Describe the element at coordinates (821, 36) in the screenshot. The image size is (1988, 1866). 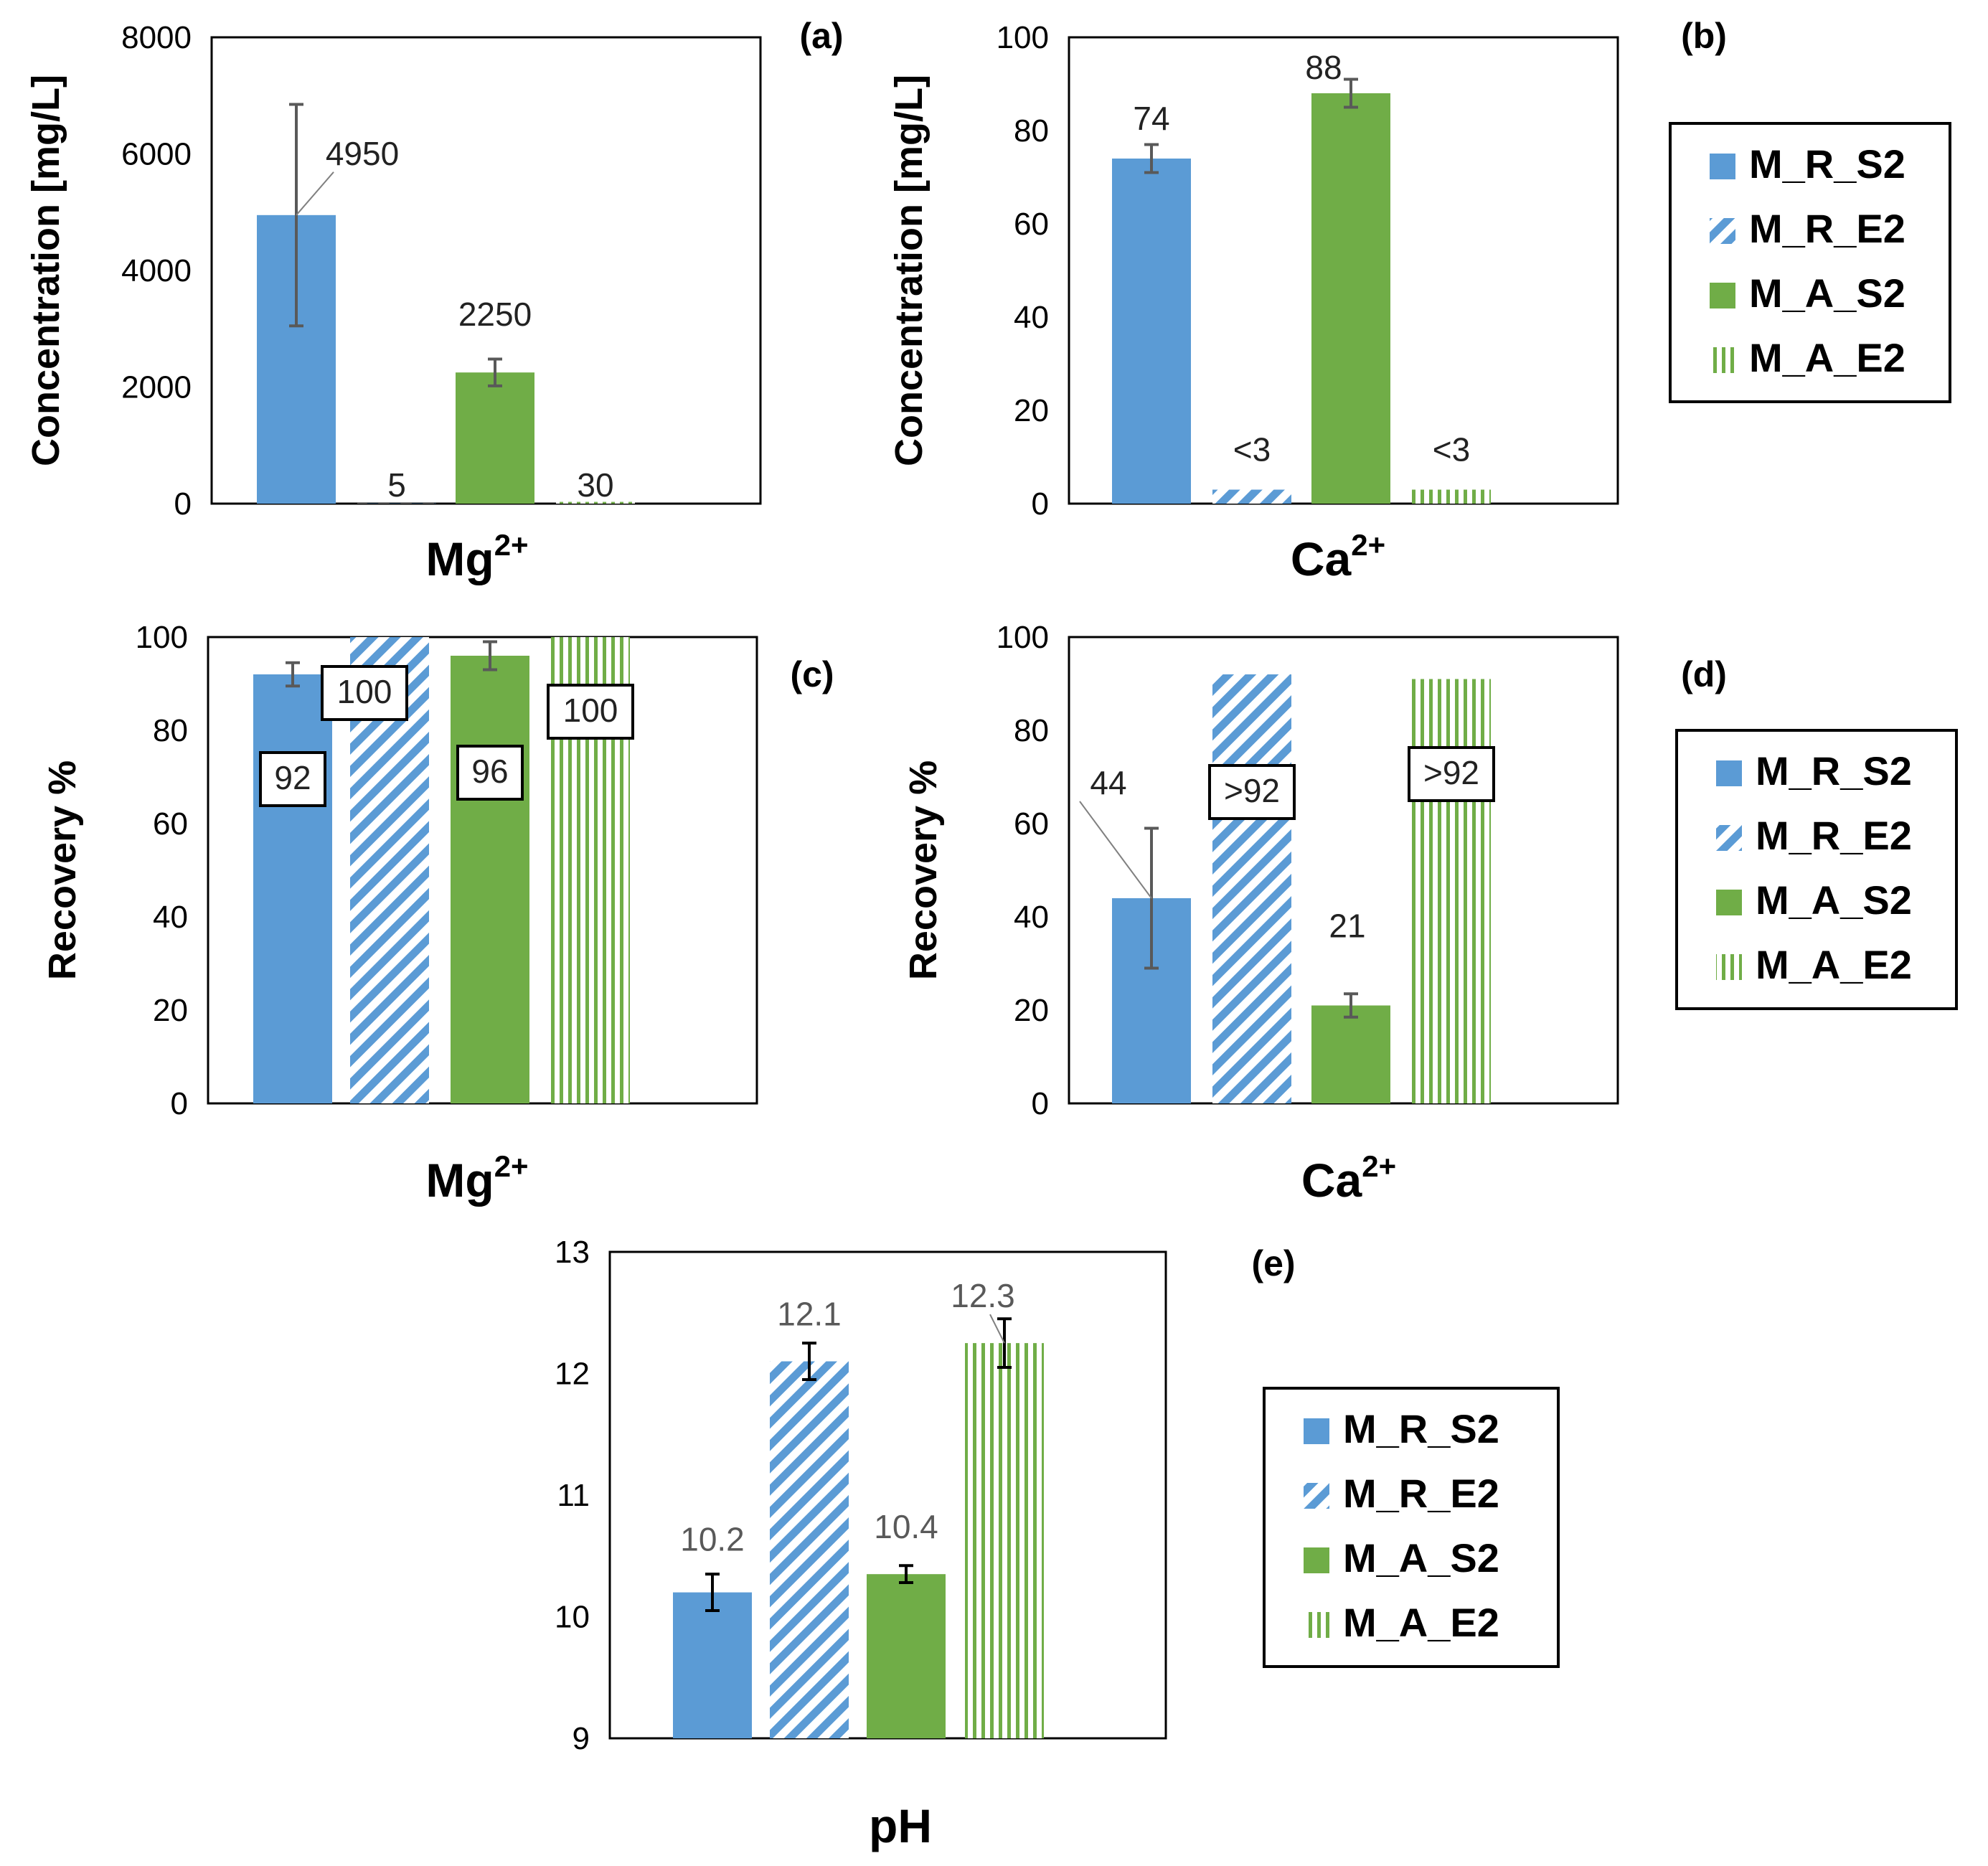
I see `panel-a-label: (a)` at that location.